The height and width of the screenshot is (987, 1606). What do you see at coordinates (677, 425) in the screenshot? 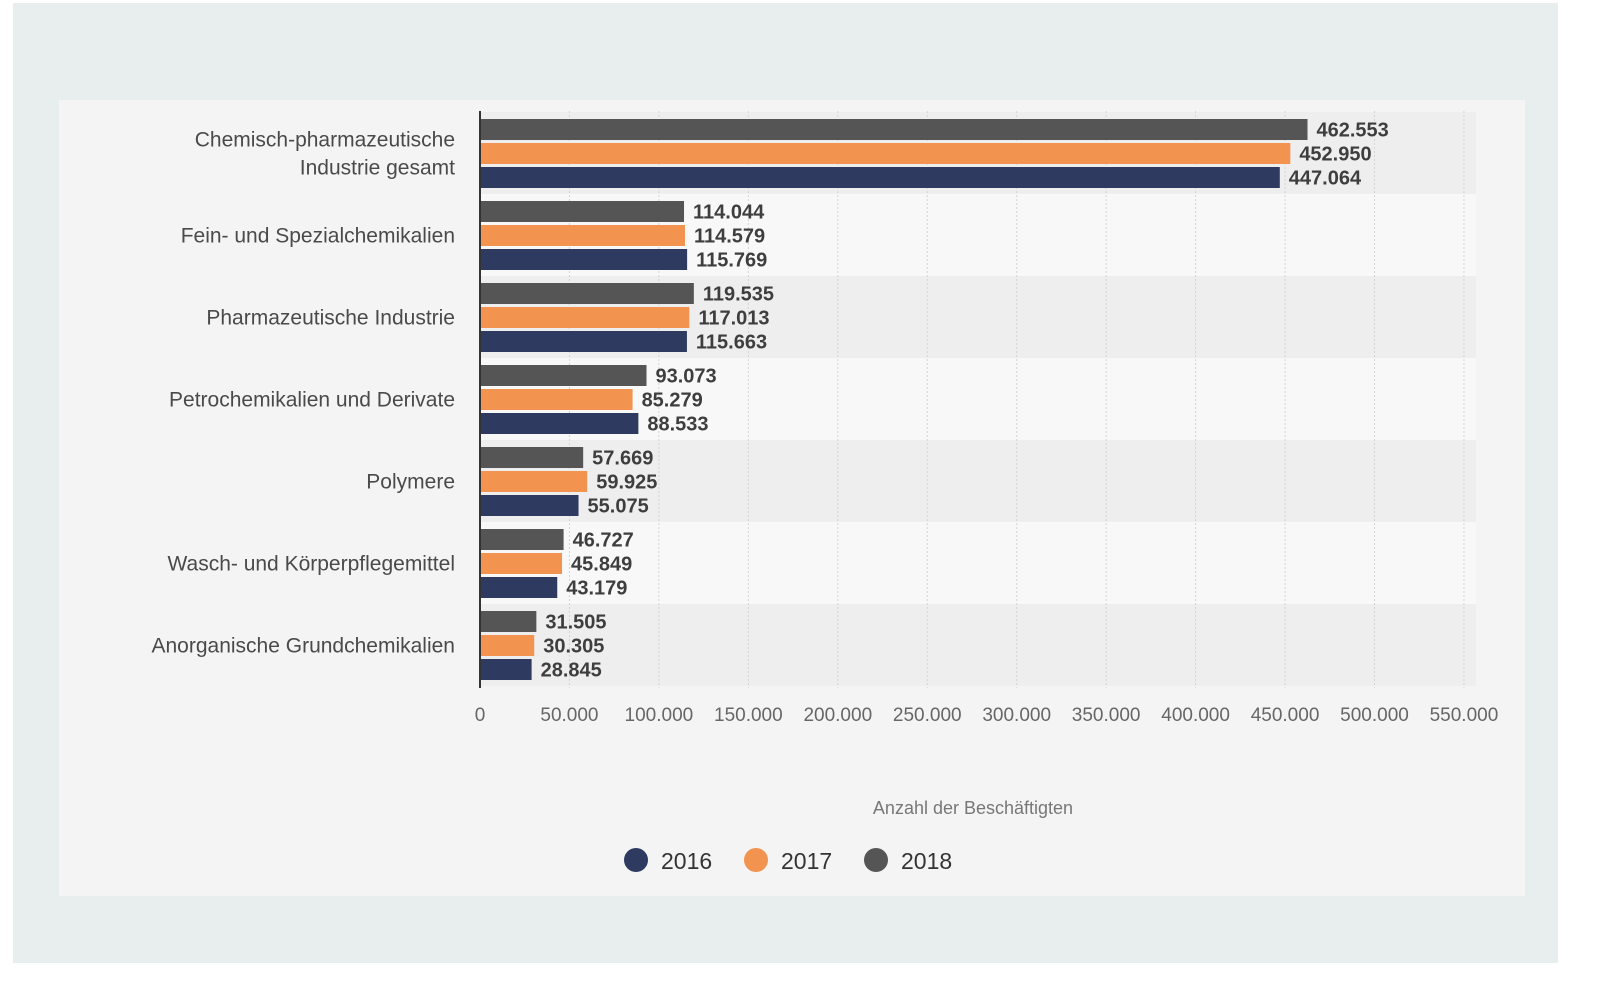
I see `value-label: 88.533` at bounding box center [677, 425].